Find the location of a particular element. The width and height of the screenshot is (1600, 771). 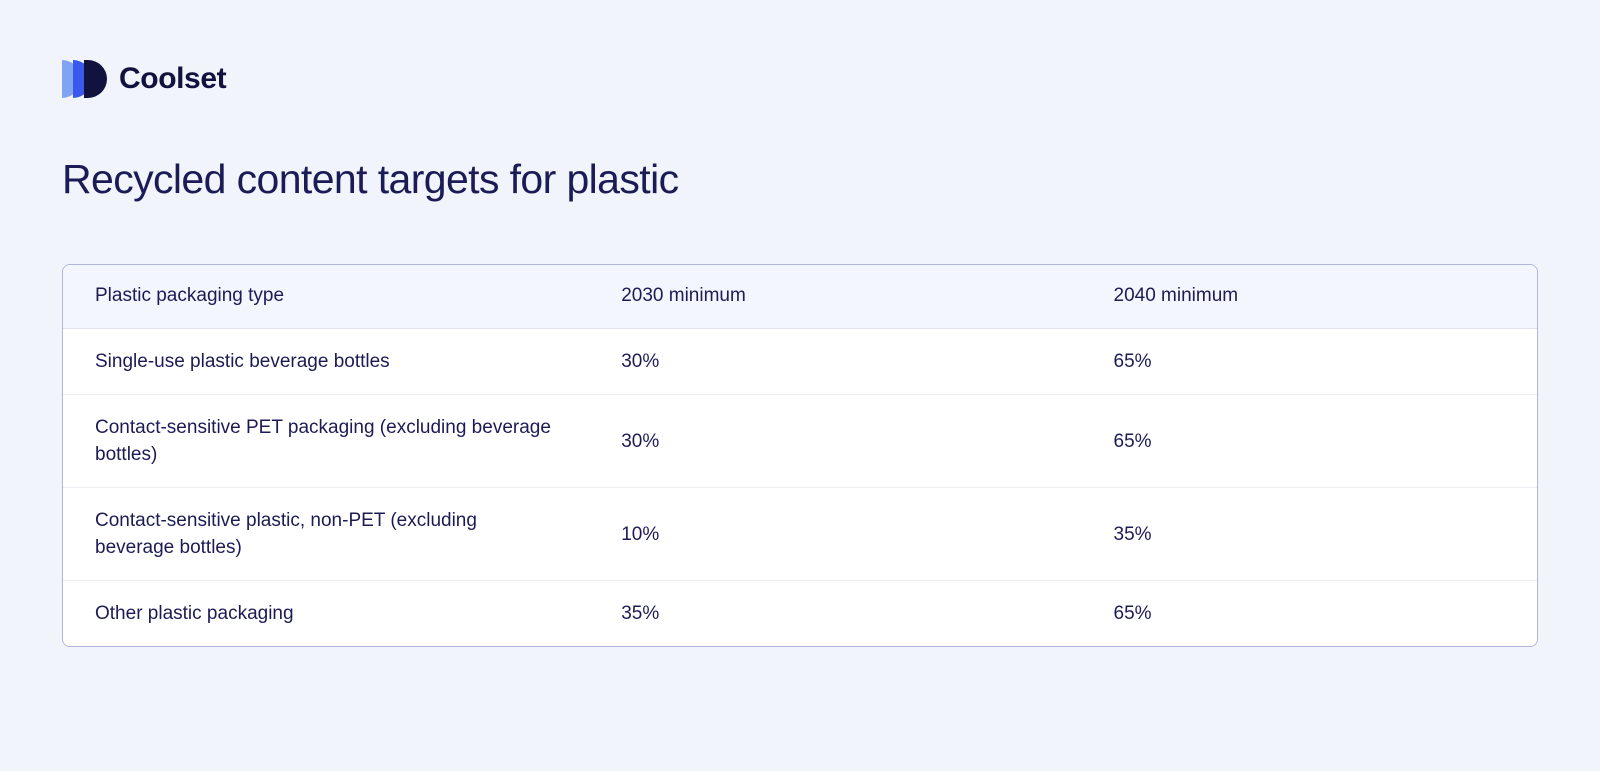

cell-2040-value: 35% is located at coordinates (1309, 534).